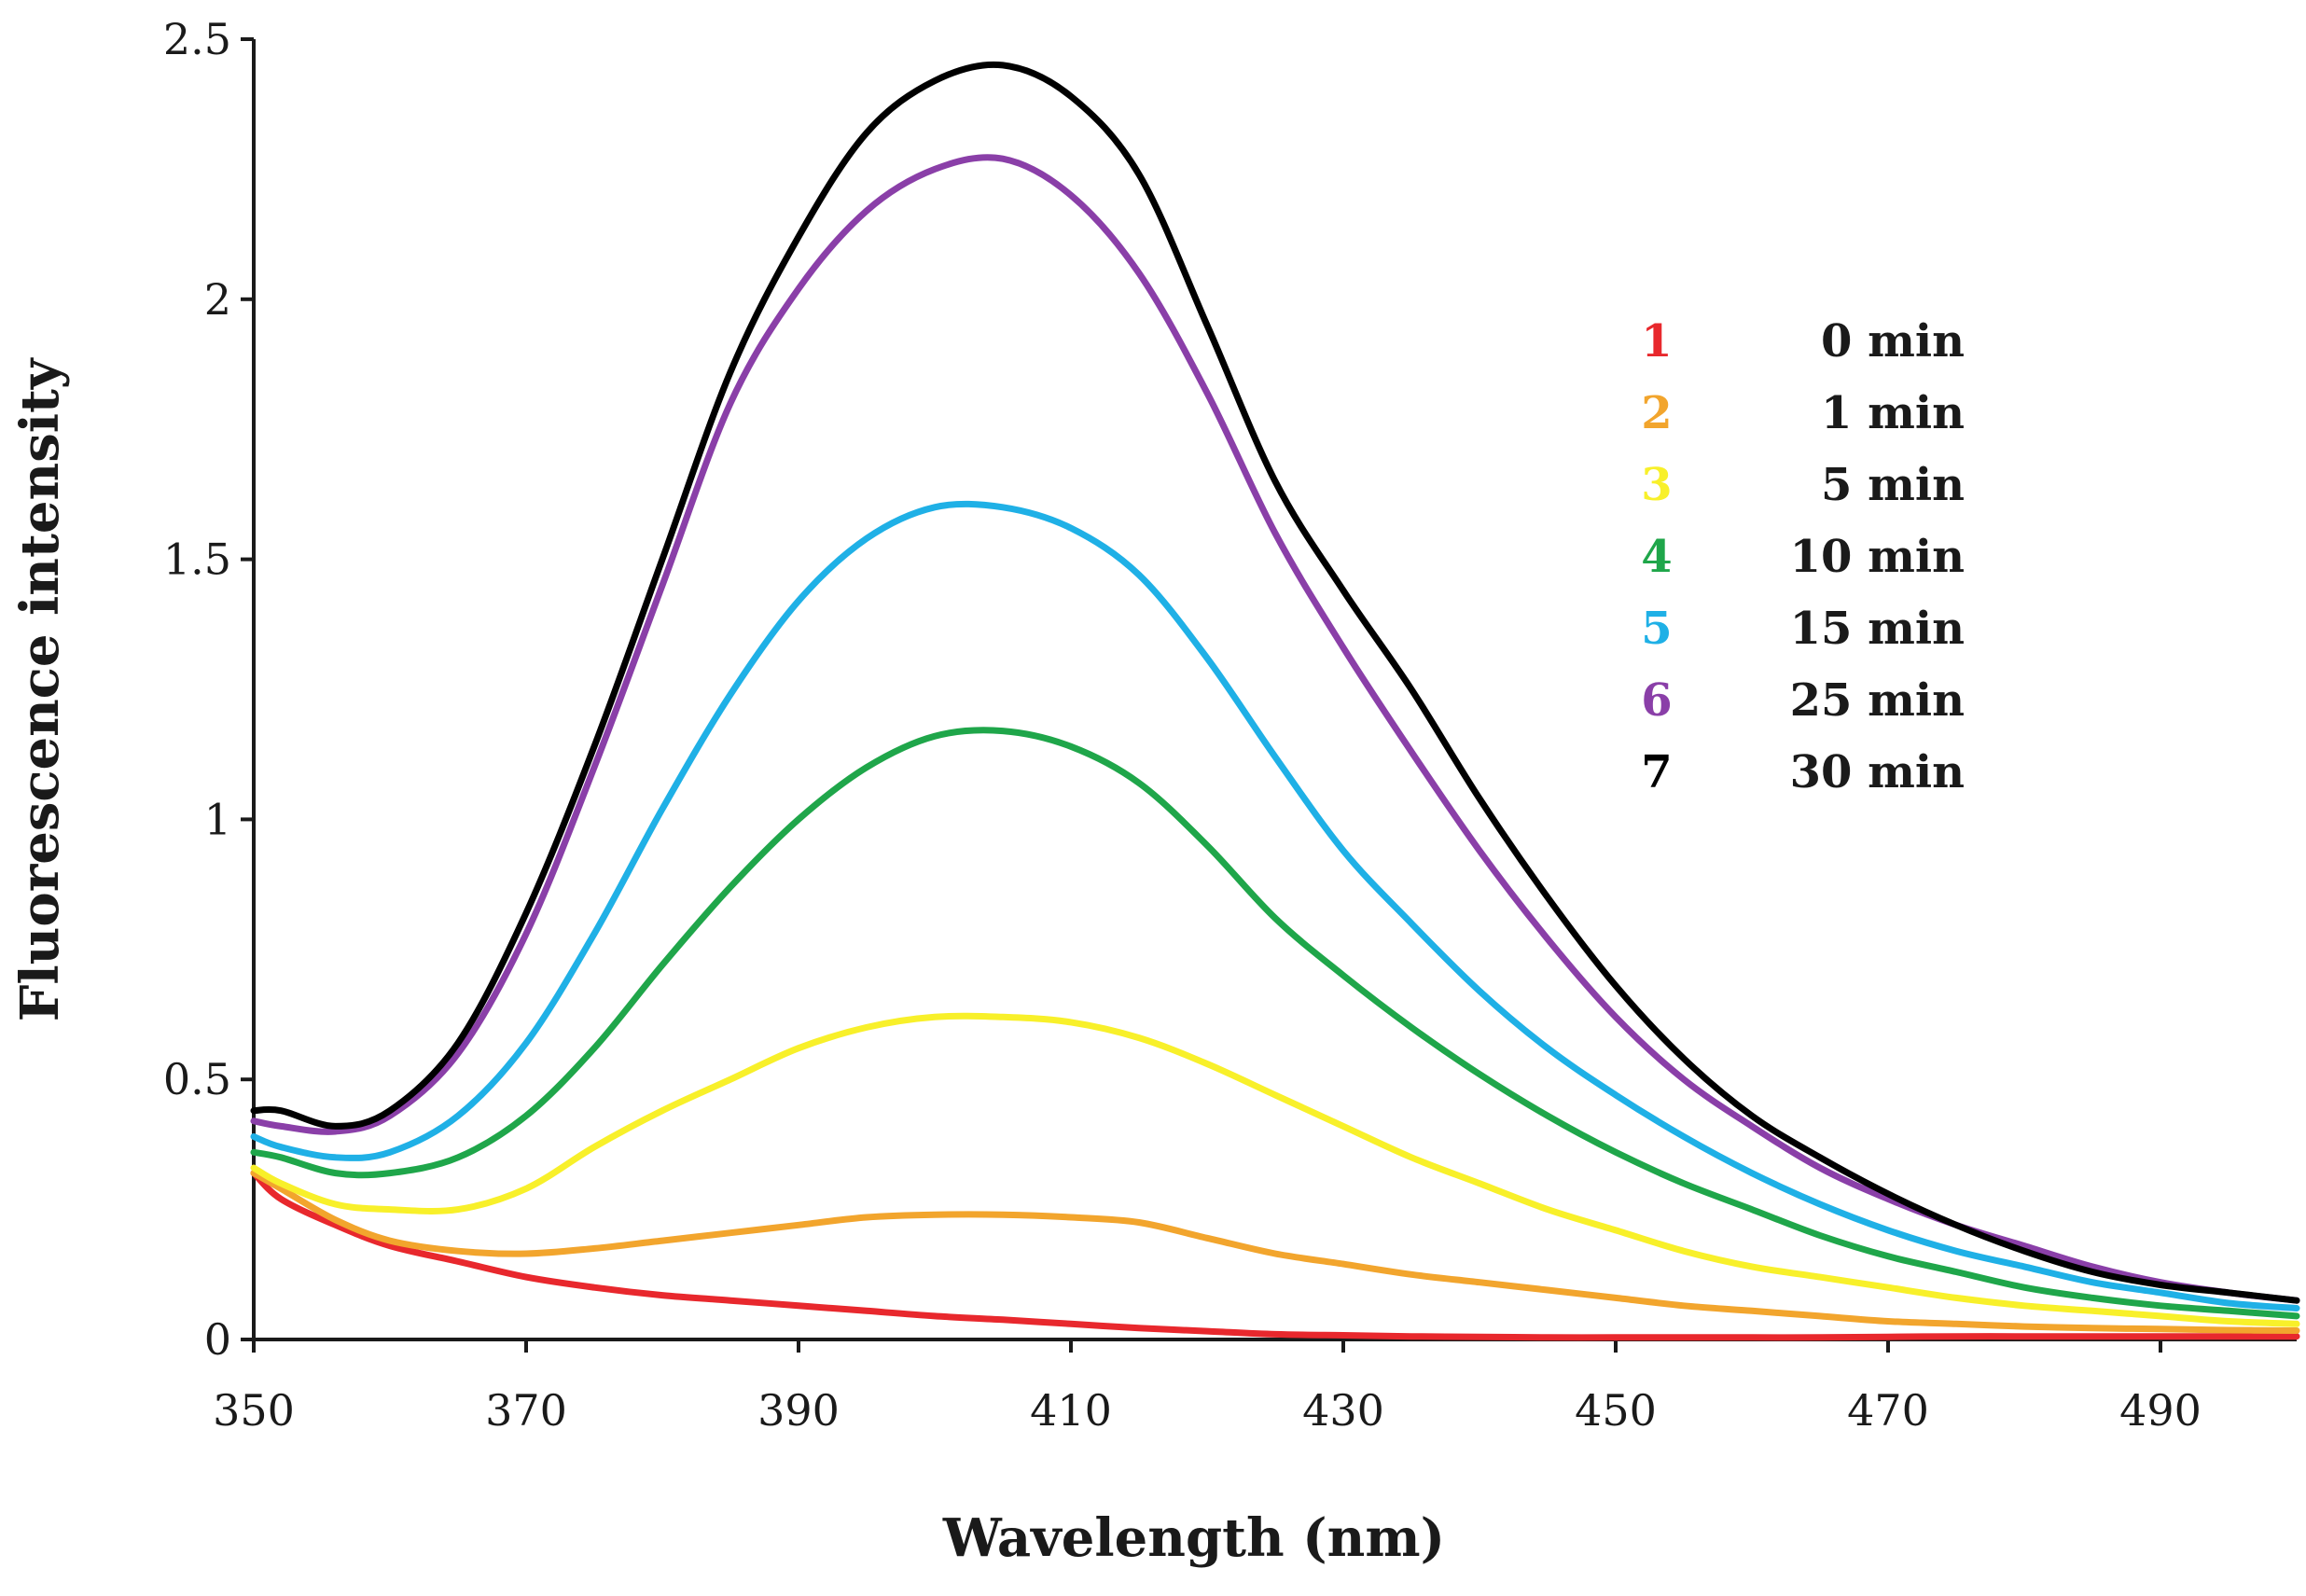 The image size is (2306, 1596). What do you see at coordinates (1193, 1538) in the screenshot?
I see `x-axis-title: Wavelength (nm)` at bounding box center [1193, 1538].